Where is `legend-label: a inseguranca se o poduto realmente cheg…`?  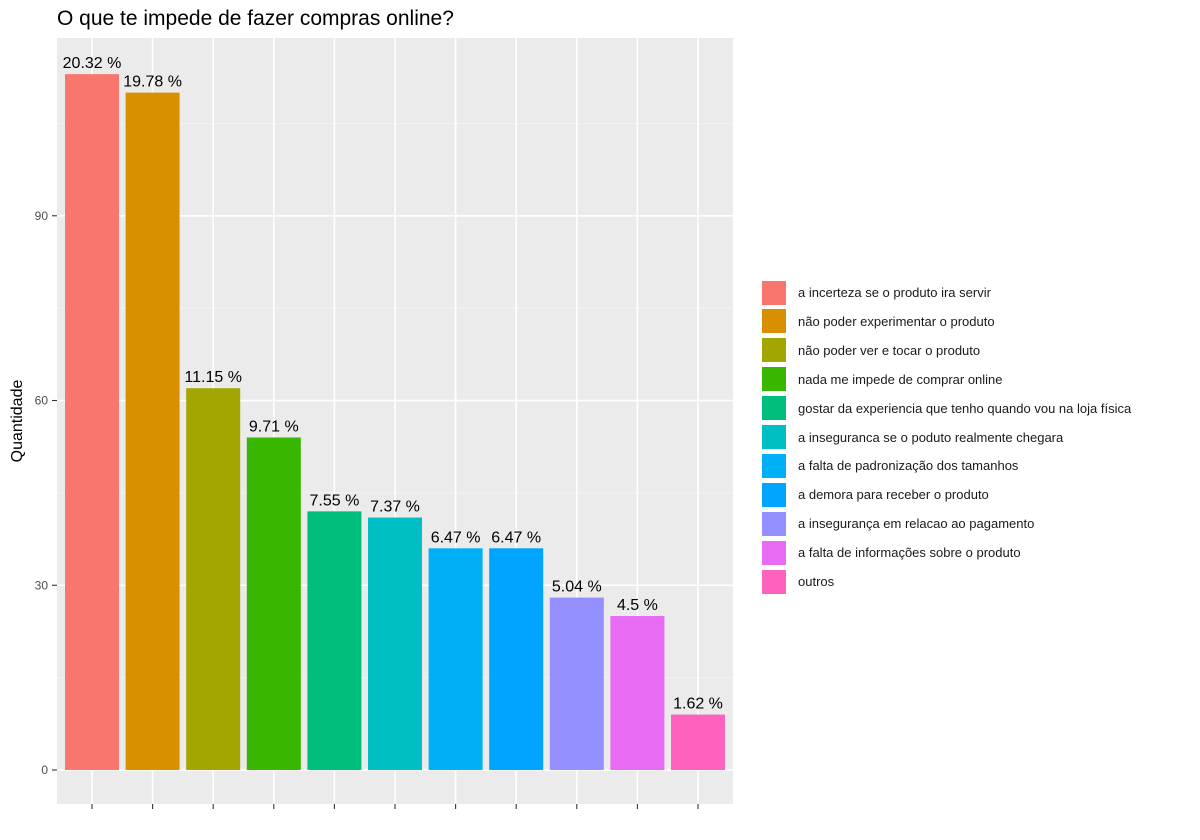 legend-label: a inseguranca se o poduto realmente cheg… is located at coordinates (931, 437).